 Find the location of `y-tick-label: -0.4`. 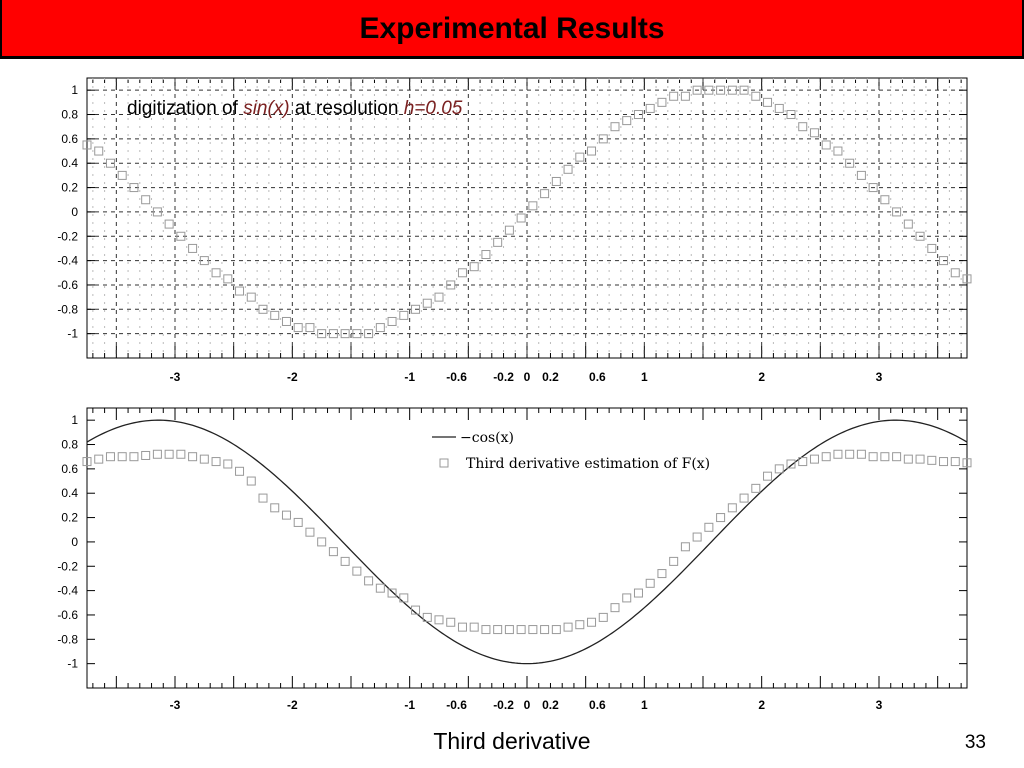

y-tick-label: -0.4 is located at coordinates (67, 591).